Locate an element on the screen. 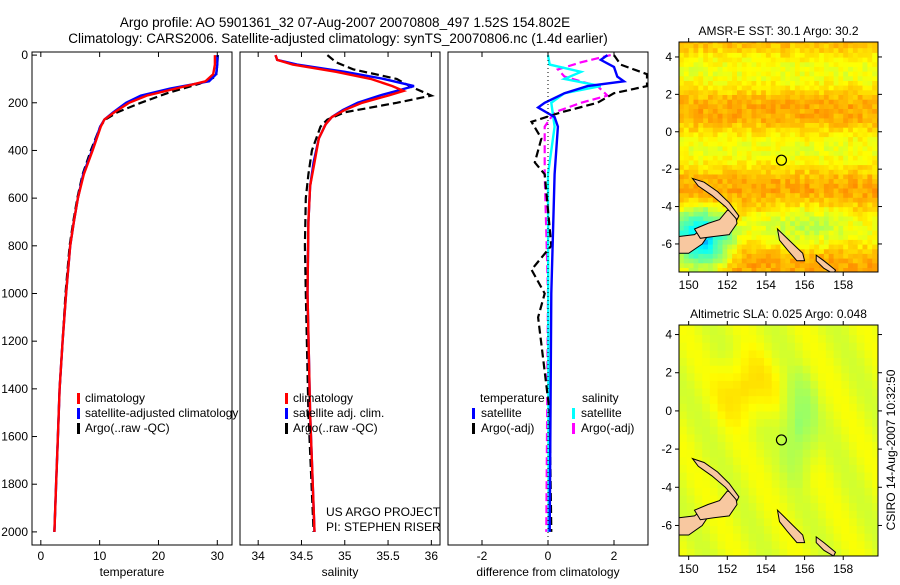  x-axis-label: temperature is located at coordinates (132, 572).